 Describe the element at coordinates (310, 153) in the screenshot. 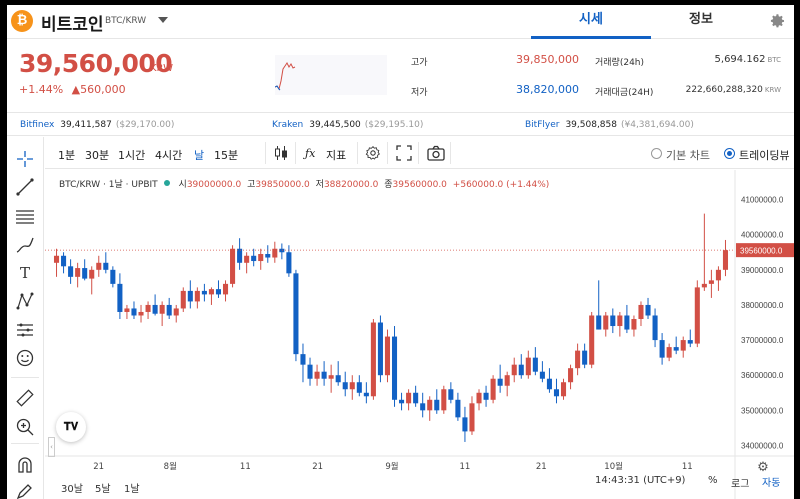

I see `indicators-icon: ƒx` at that location.